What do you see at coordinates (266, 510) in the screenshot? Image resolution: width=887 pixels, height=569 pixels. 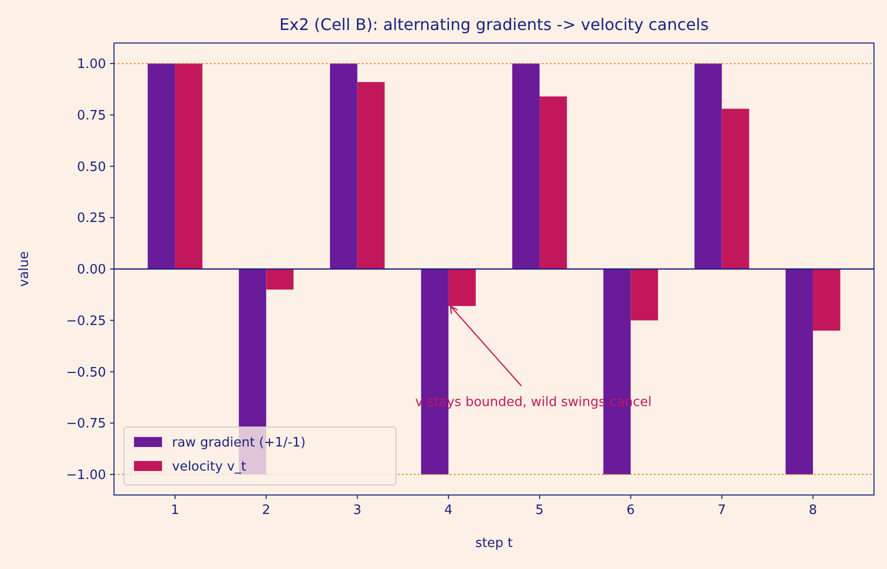 I see `x-tick-label: 2` at bounding box center [266, 510].